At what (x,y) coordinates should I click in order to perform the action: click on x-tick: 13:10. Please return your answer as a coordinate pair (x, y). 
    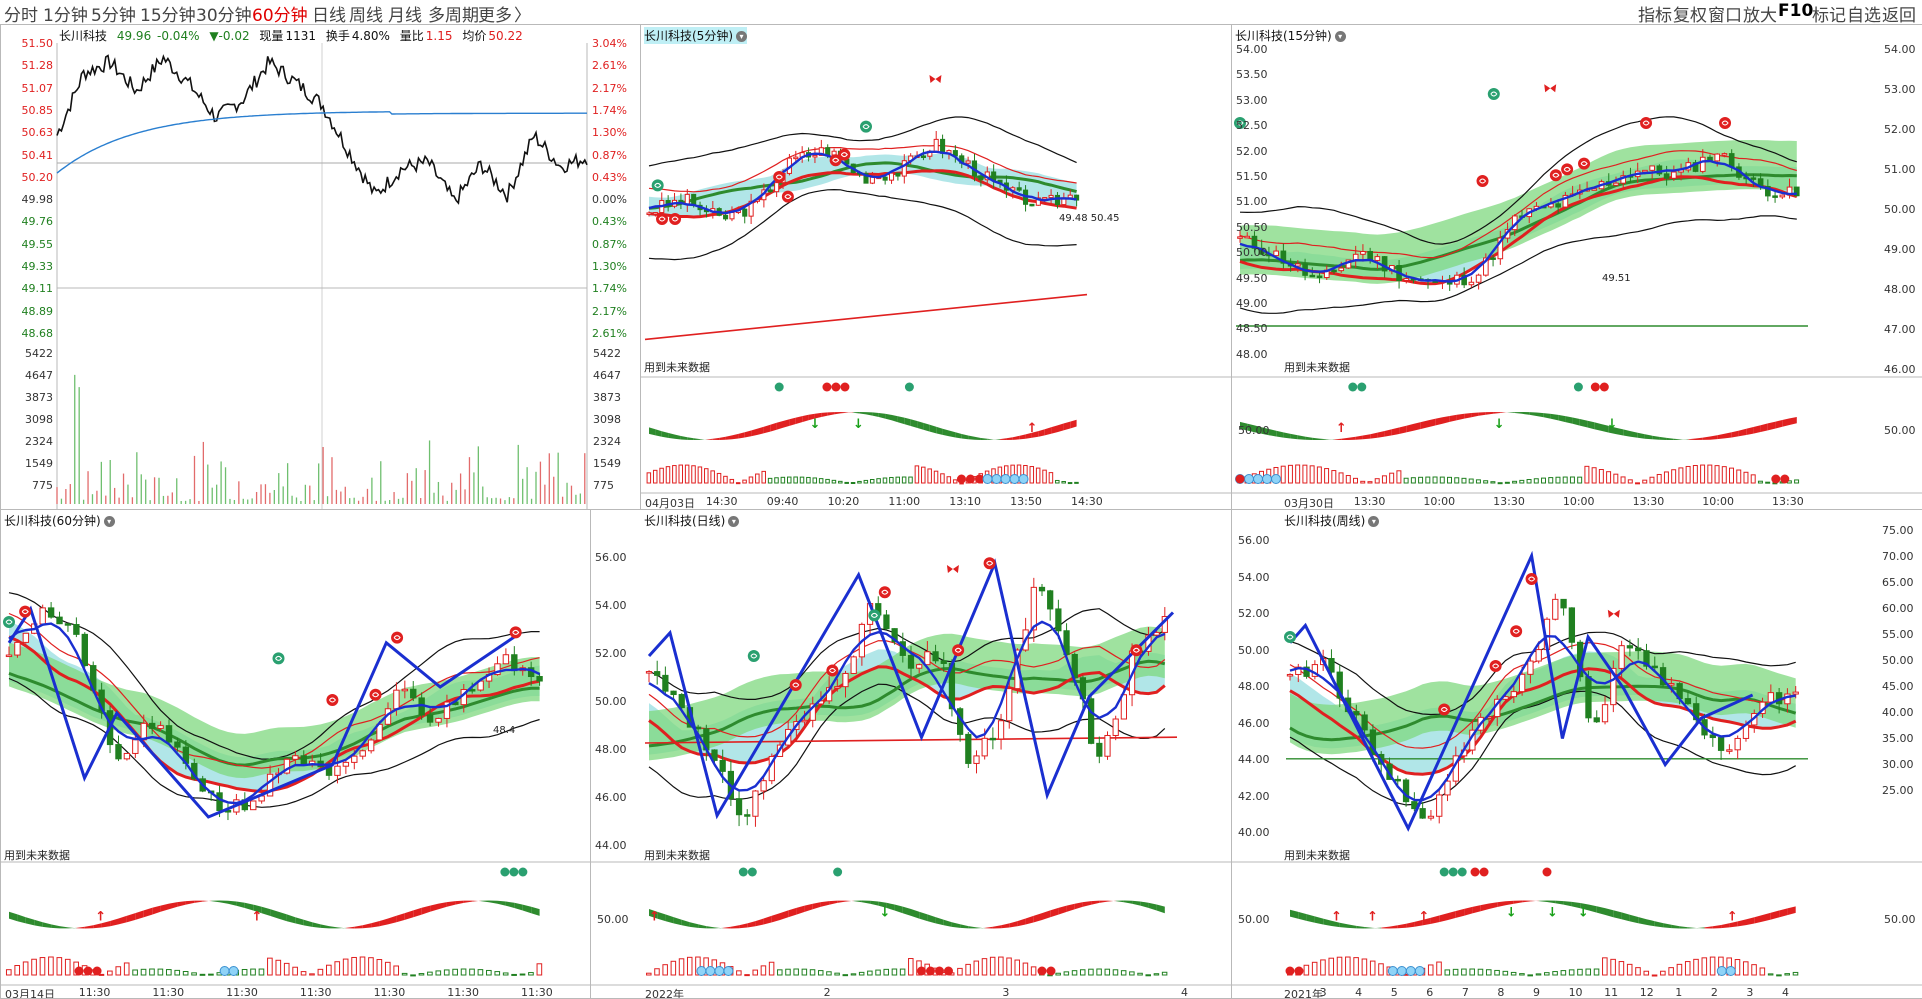
    Looking at the image, I should click on (965, 501).